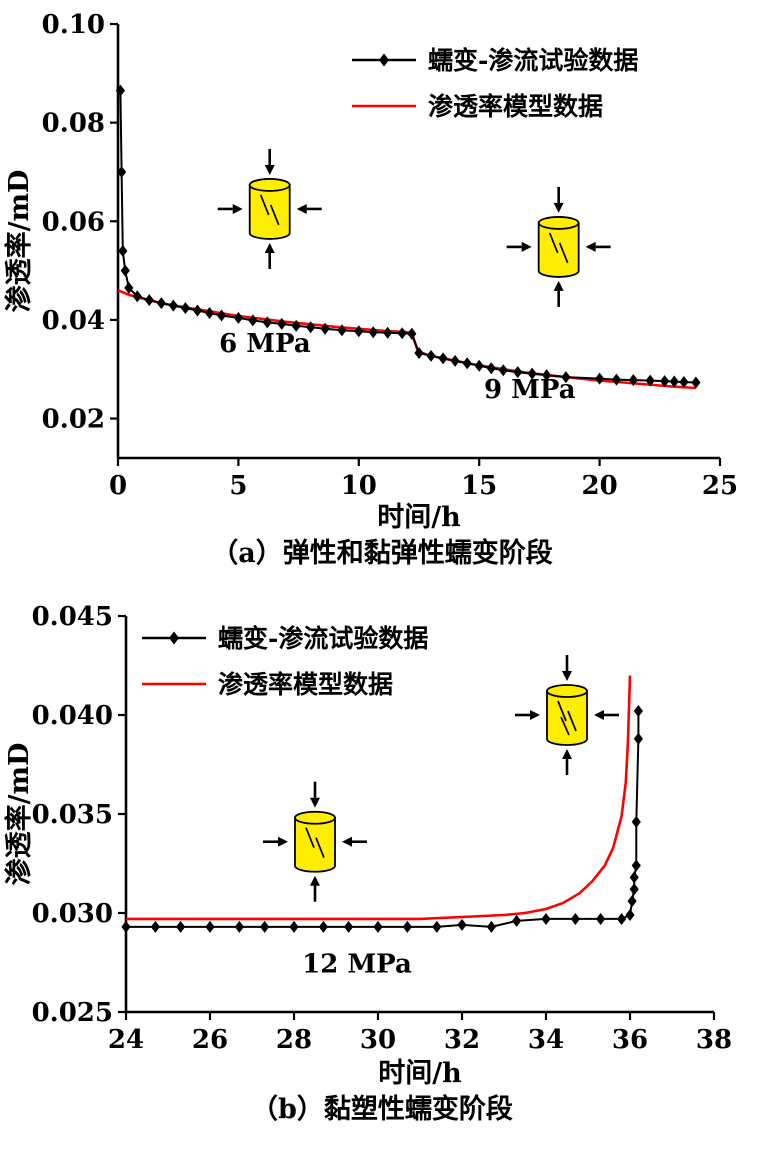 This screenshot has height=1157, width=764. Describe the element at coordinates (630, 1040) in the screenshot. I see `x-tick-label: 36` at that location.